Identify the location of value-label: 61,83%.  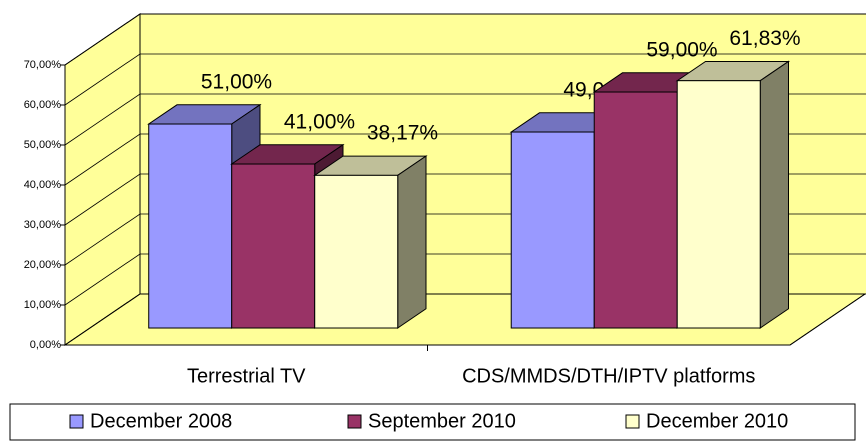
(764, 38).